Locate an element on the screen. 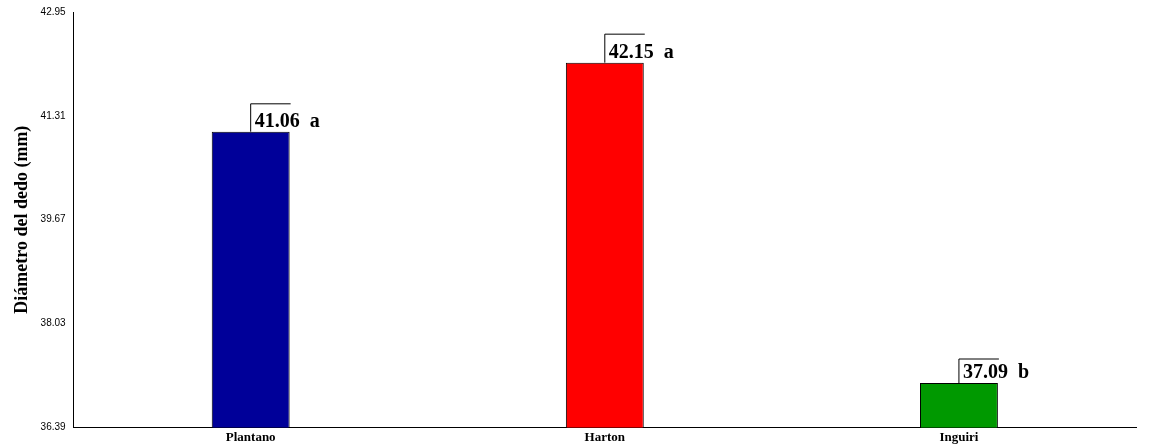  y-tick-label: 41.31 is located at coordinates (53, 115).